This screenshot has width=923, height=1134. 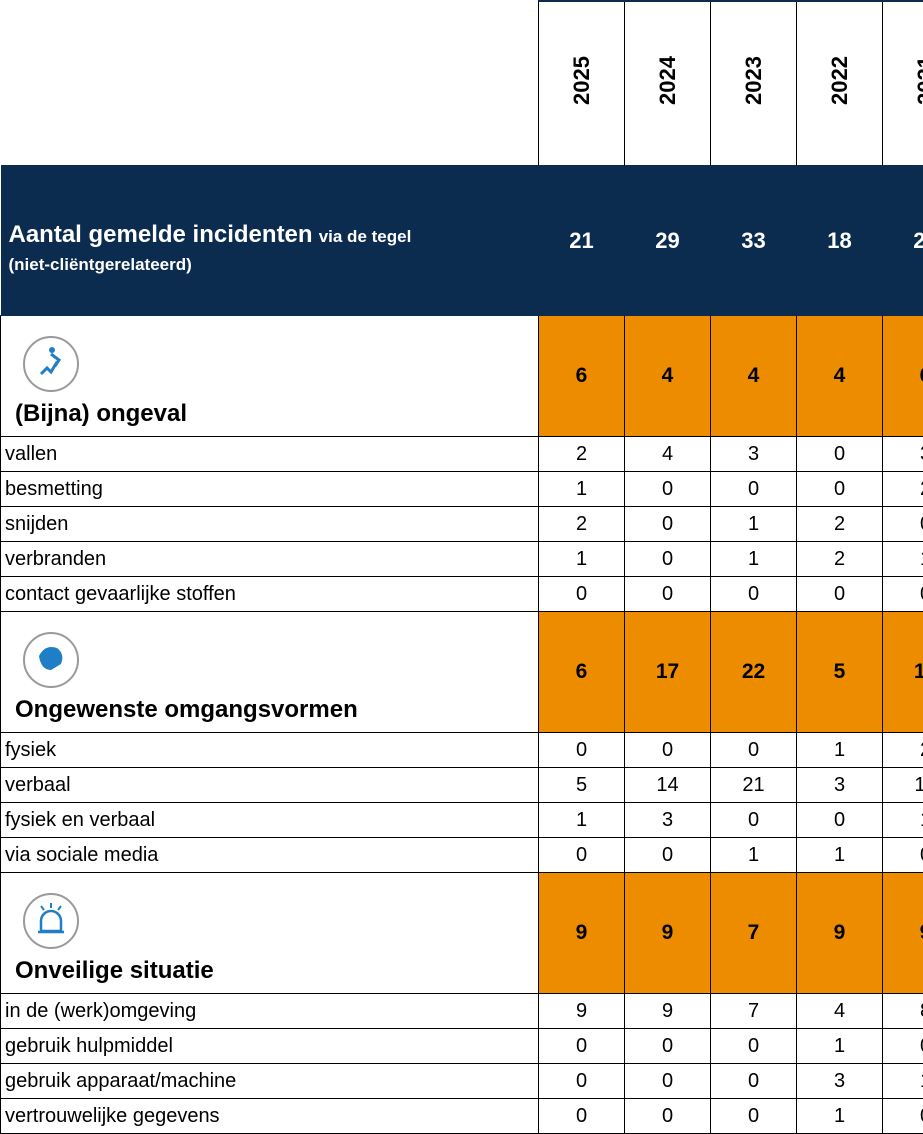 What do you see at coordinates (462, 594) in the screenshot?
I see `sub-row: contact gevaarlijke stoffen00000` at bounding box center [462, 594].